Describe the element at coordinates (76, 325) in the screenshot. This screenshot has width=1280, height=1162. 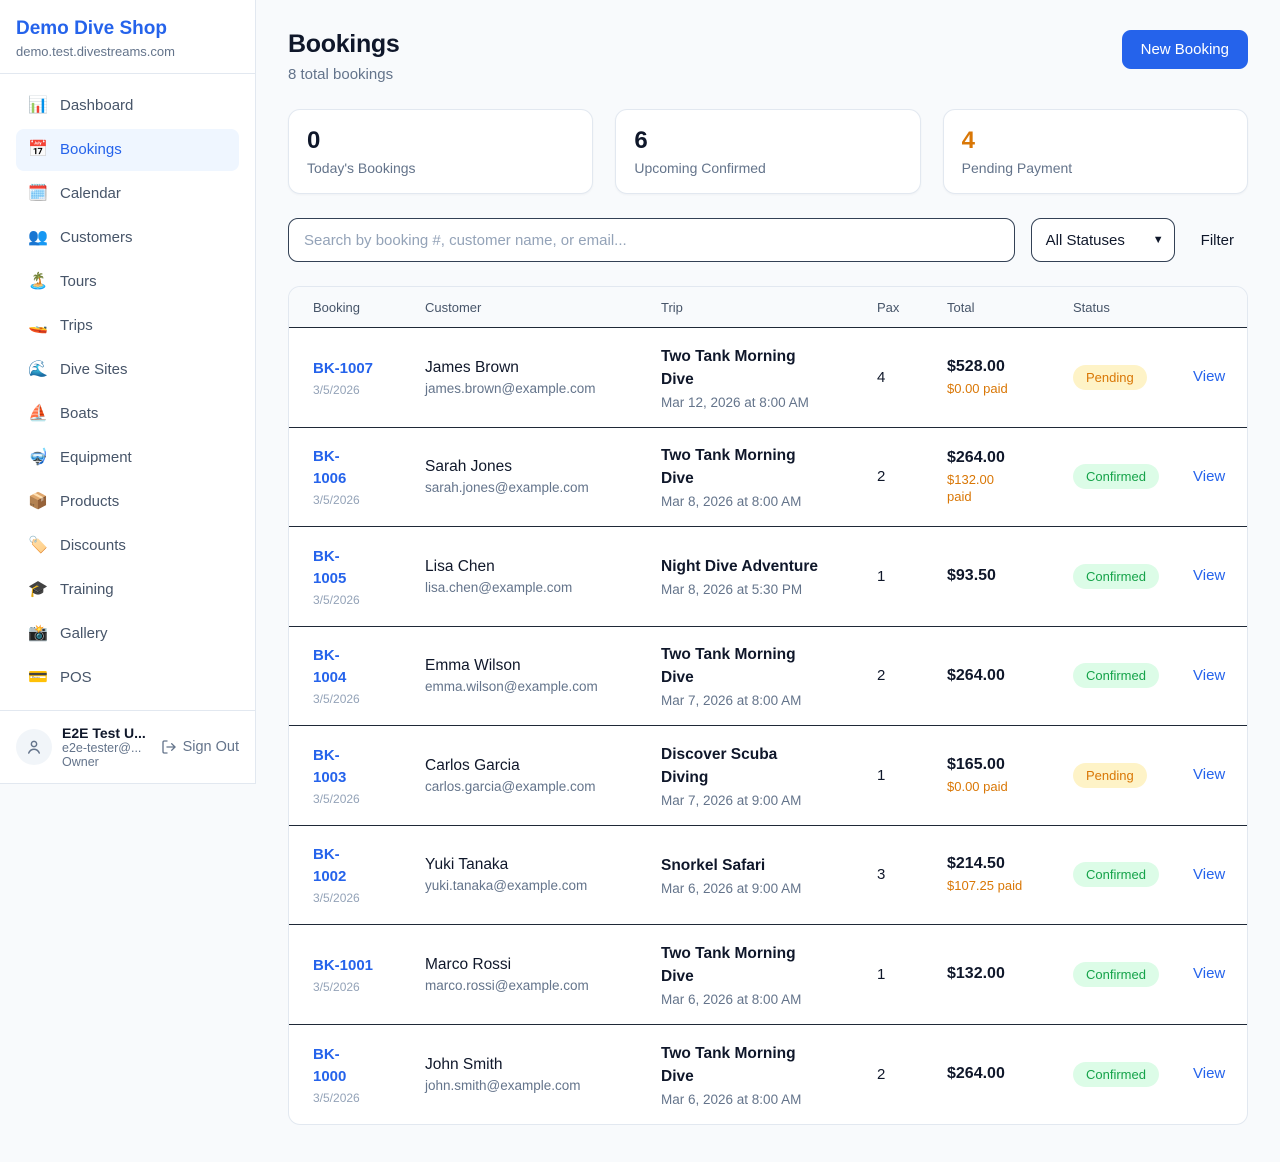
I see `sidebar-item-label: Trips` at that location.